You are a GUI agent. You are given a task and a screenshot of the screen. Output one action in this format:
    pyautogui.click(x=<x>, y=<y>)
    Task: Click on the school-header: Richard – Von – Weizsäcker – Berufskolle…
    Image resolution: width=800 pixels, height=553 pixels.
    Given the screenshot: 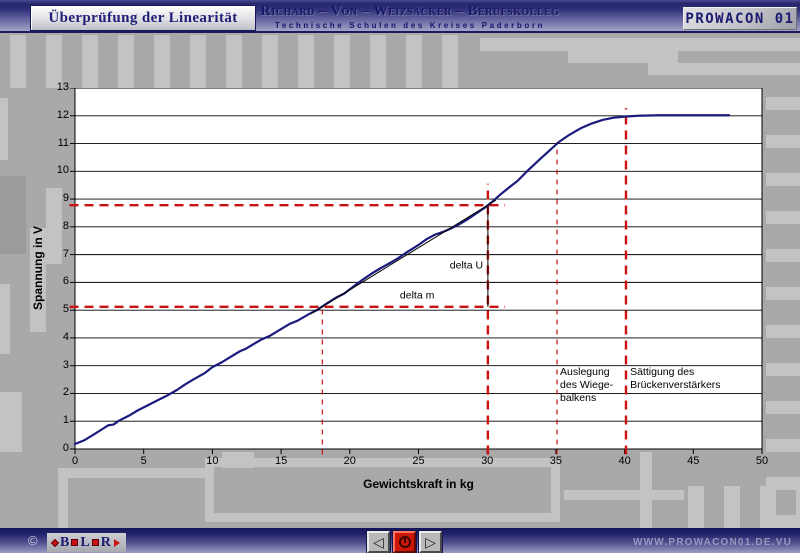 What is the action you would take?
    pyautogui.click(x=410, y=16)
    